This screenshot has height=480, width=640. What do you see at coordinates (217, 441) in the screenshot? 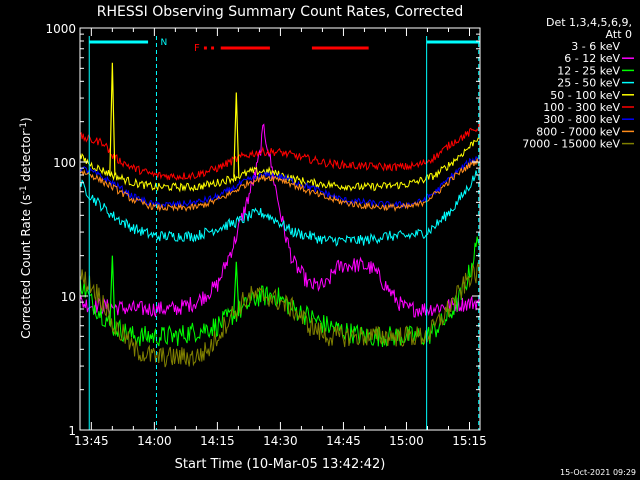
I see `x-tick-label: 14:15` at bounding box center [217, 441].